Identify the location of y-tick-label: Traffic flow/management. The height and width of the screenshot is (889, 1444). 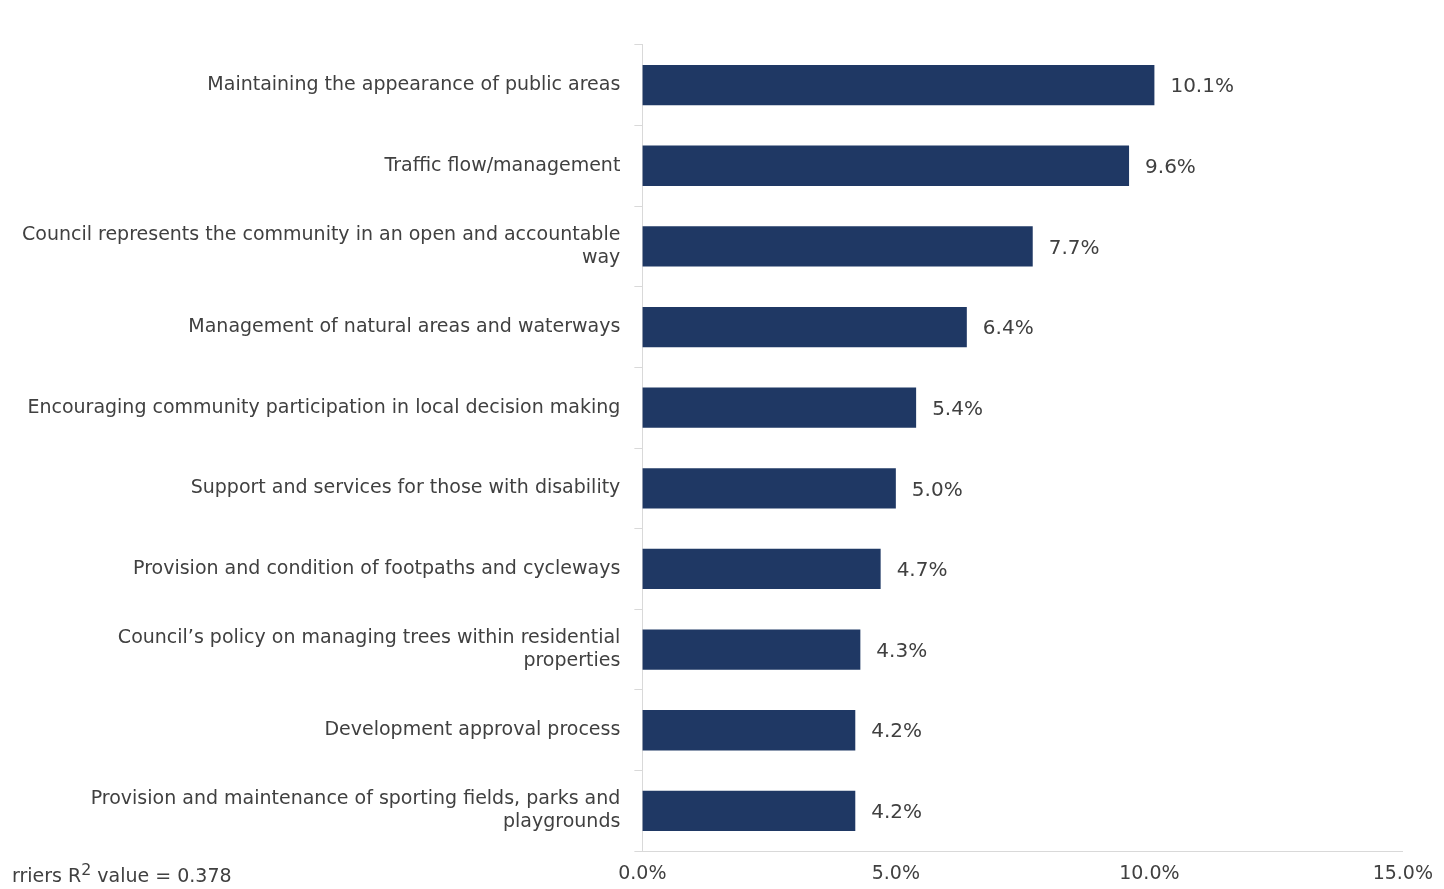
(502, 163).